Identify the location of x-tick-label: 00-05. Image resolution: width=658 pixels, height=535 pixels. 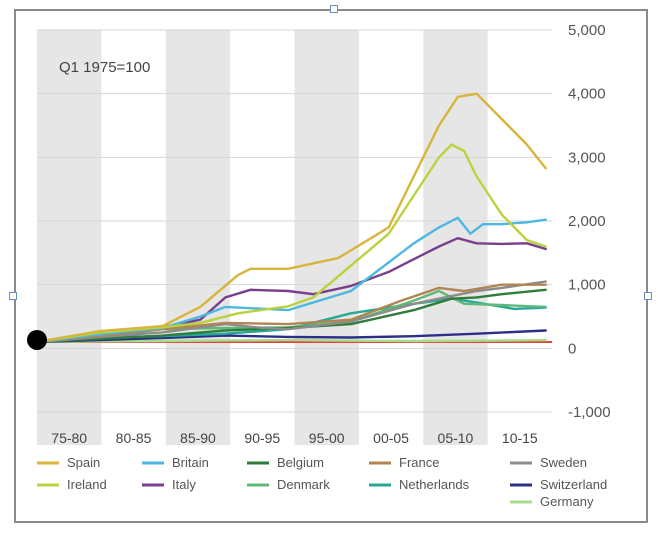
(391, 438).